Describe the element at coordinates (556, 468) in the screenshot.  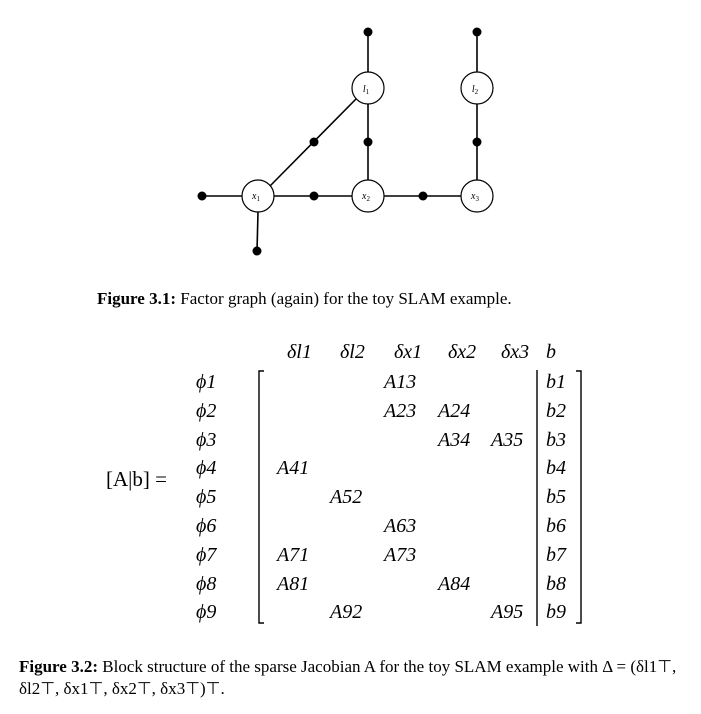
I see `rhs-entry: b4` at that location.